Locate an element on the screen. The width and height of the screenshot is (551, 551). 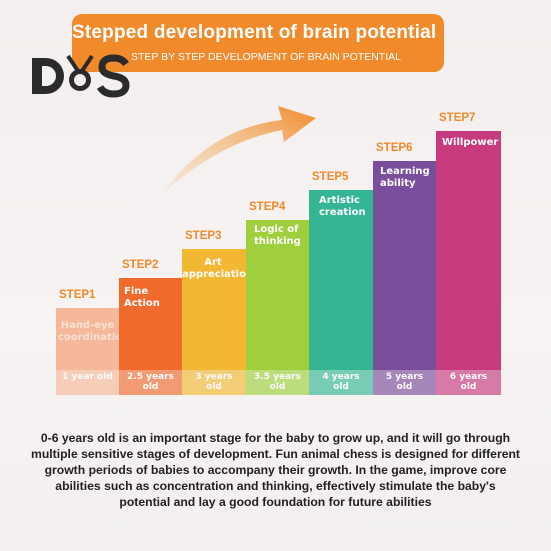
step-heading-6: STEP6 is located at coordinates (394, 148).